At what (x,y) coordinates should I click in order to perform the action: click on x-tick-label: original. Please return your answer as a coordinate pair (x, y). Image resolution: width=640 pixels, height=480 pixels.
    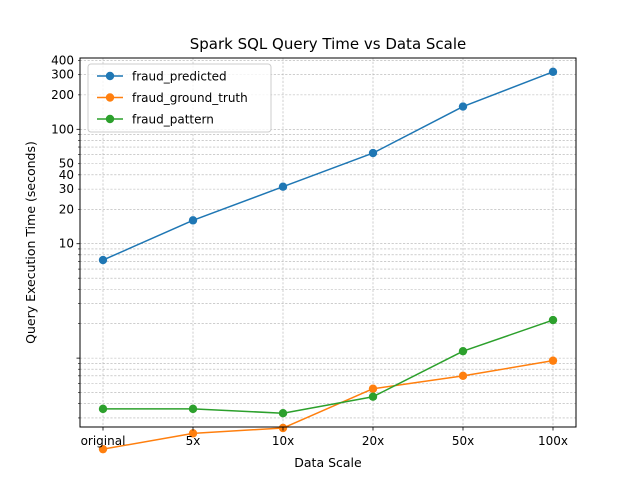
    Looking at the image, I should click on (103, 441).